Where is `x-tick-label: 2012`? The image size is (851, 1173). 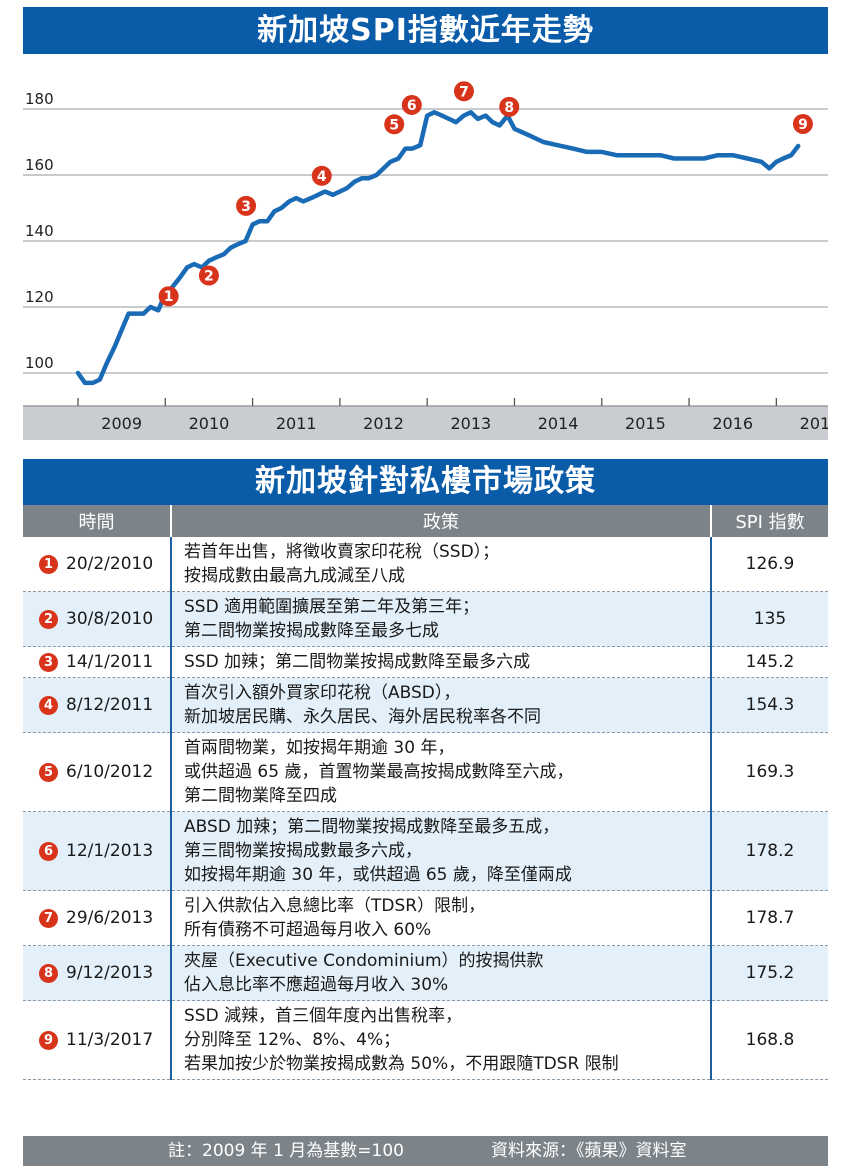 x-tick-label: 2012 is located at coordinates (383, 423).